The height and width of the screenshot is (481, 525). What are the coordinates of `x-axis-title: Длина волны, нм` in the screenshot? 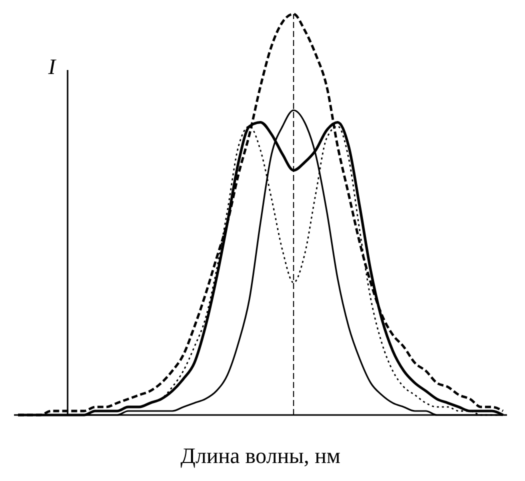 It's located at (260, 455).